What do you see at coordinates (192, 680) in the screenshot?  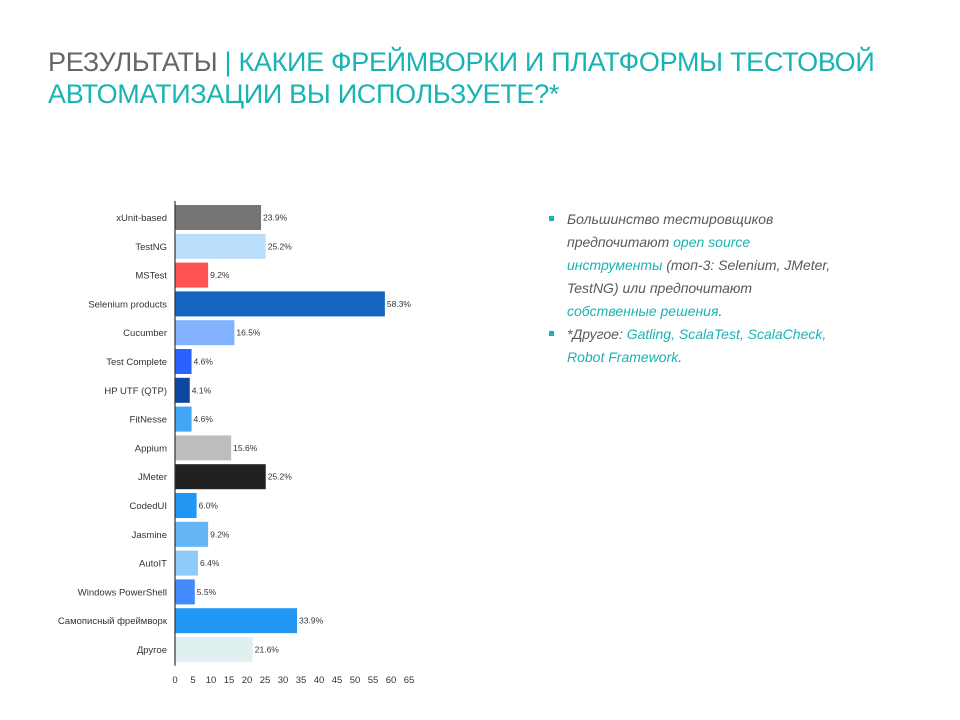 I see `x-tick-label: 5` at bounding box center [192, 680].